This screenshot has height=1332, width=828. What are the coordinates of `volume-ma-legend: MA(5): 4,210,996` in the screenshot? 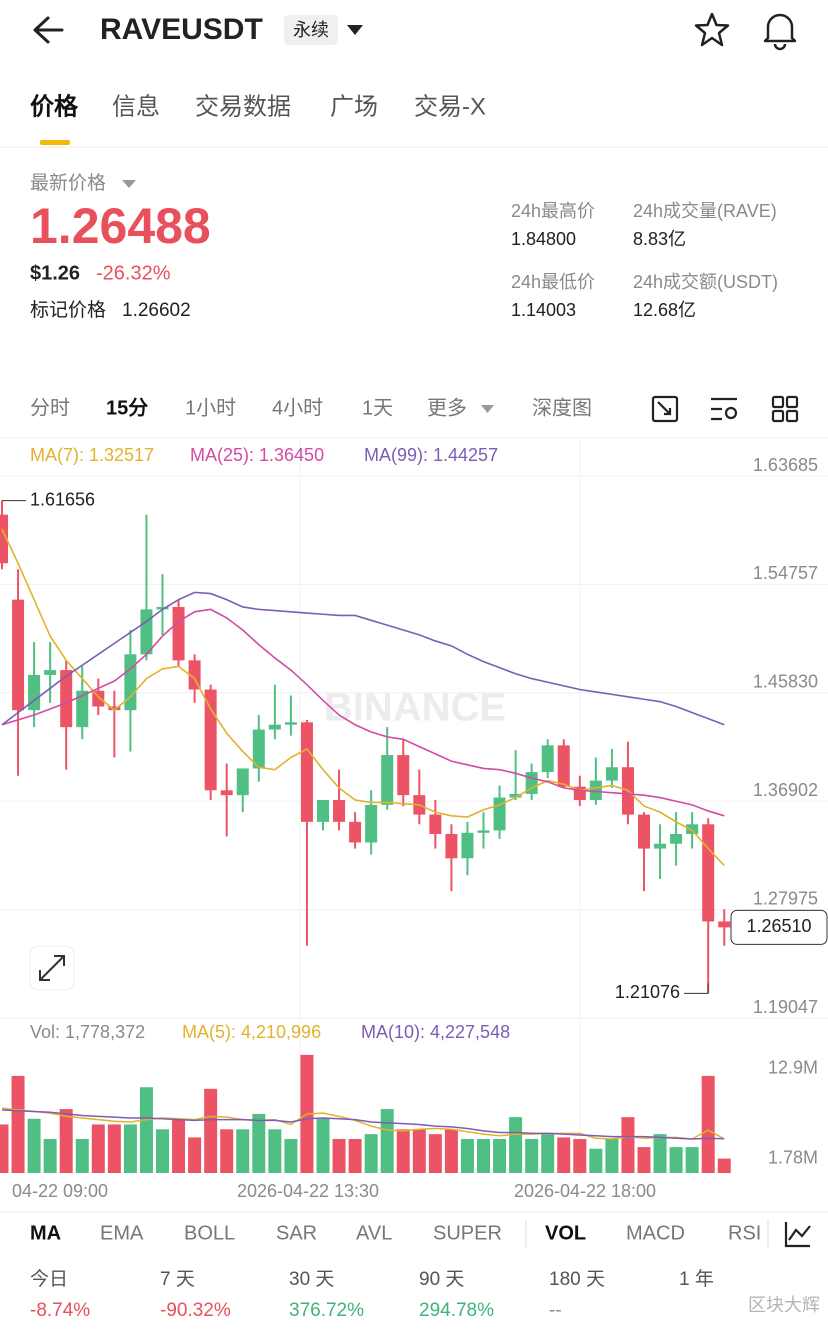 It's located at (251, 1032).